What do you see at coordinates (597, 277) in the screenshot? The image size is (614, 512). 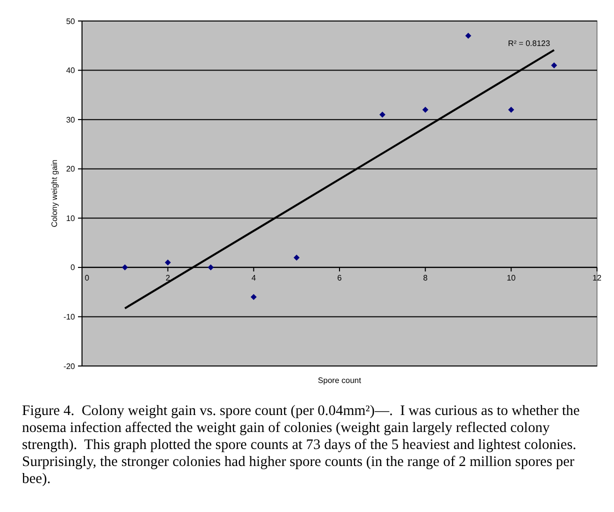 I see `x-tick-label: 12` at bounding box center [597, 277].